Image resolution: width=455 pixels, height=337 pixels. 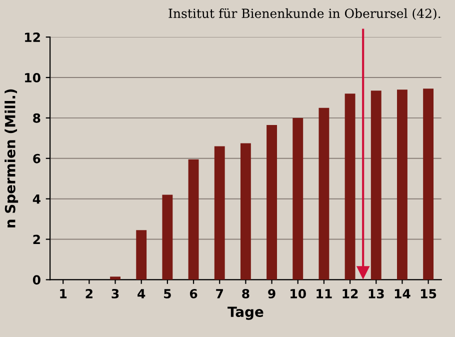 What do you see at coordinates (115, 293) in the screenshot?
I see `x-tick-label: 3` at bounding box center [115, 293].